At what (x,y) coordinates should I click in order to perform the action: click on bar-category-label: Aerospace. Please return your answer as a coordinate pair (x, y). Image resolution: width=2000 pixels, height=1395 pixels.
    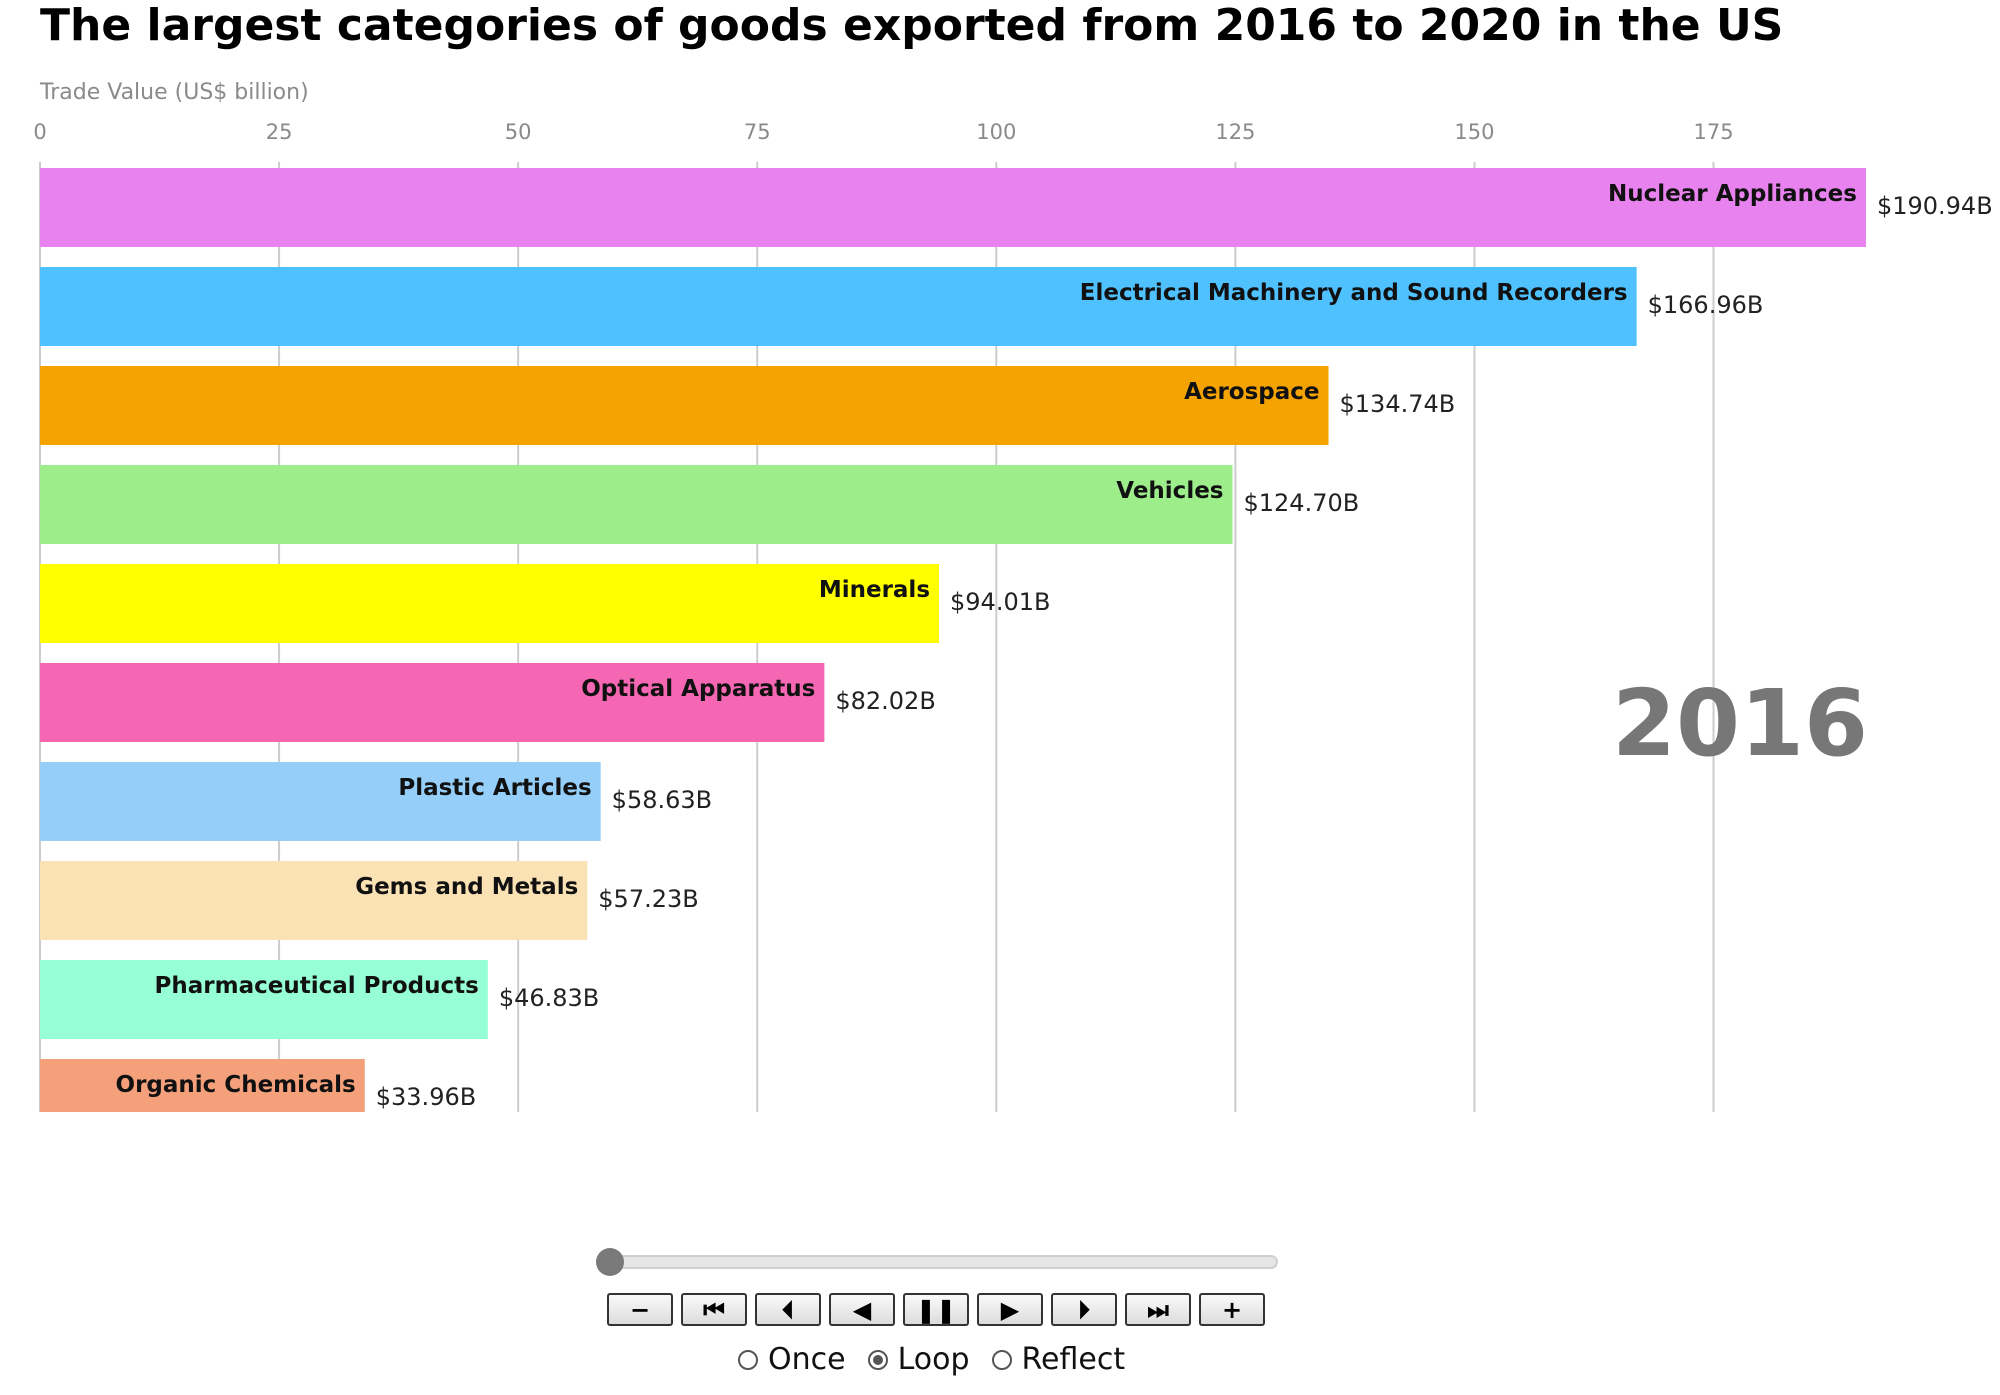
    Looking at the image, I should click on (1251, 392).